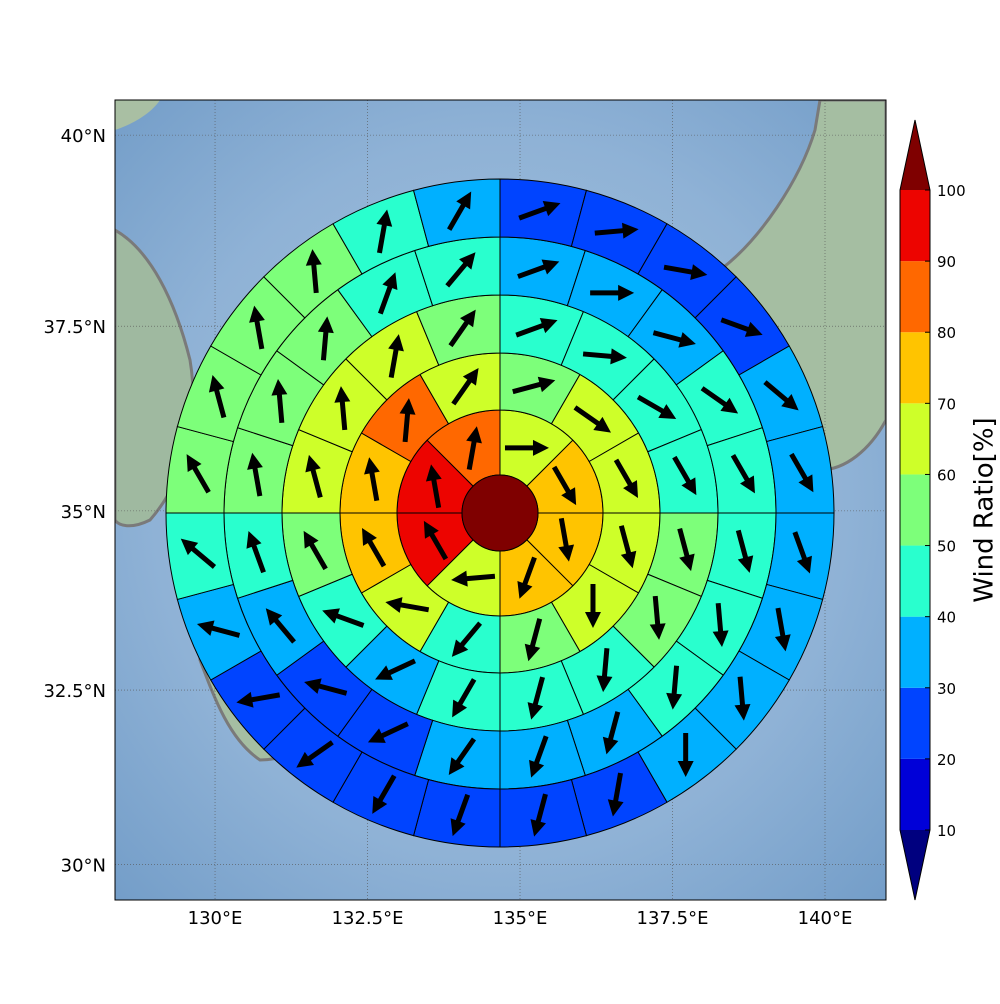  What do you see at coordinates (825, 918) in the screenshot?
I see `x-tick-label: 140°E` at bounding box center [825, 918].